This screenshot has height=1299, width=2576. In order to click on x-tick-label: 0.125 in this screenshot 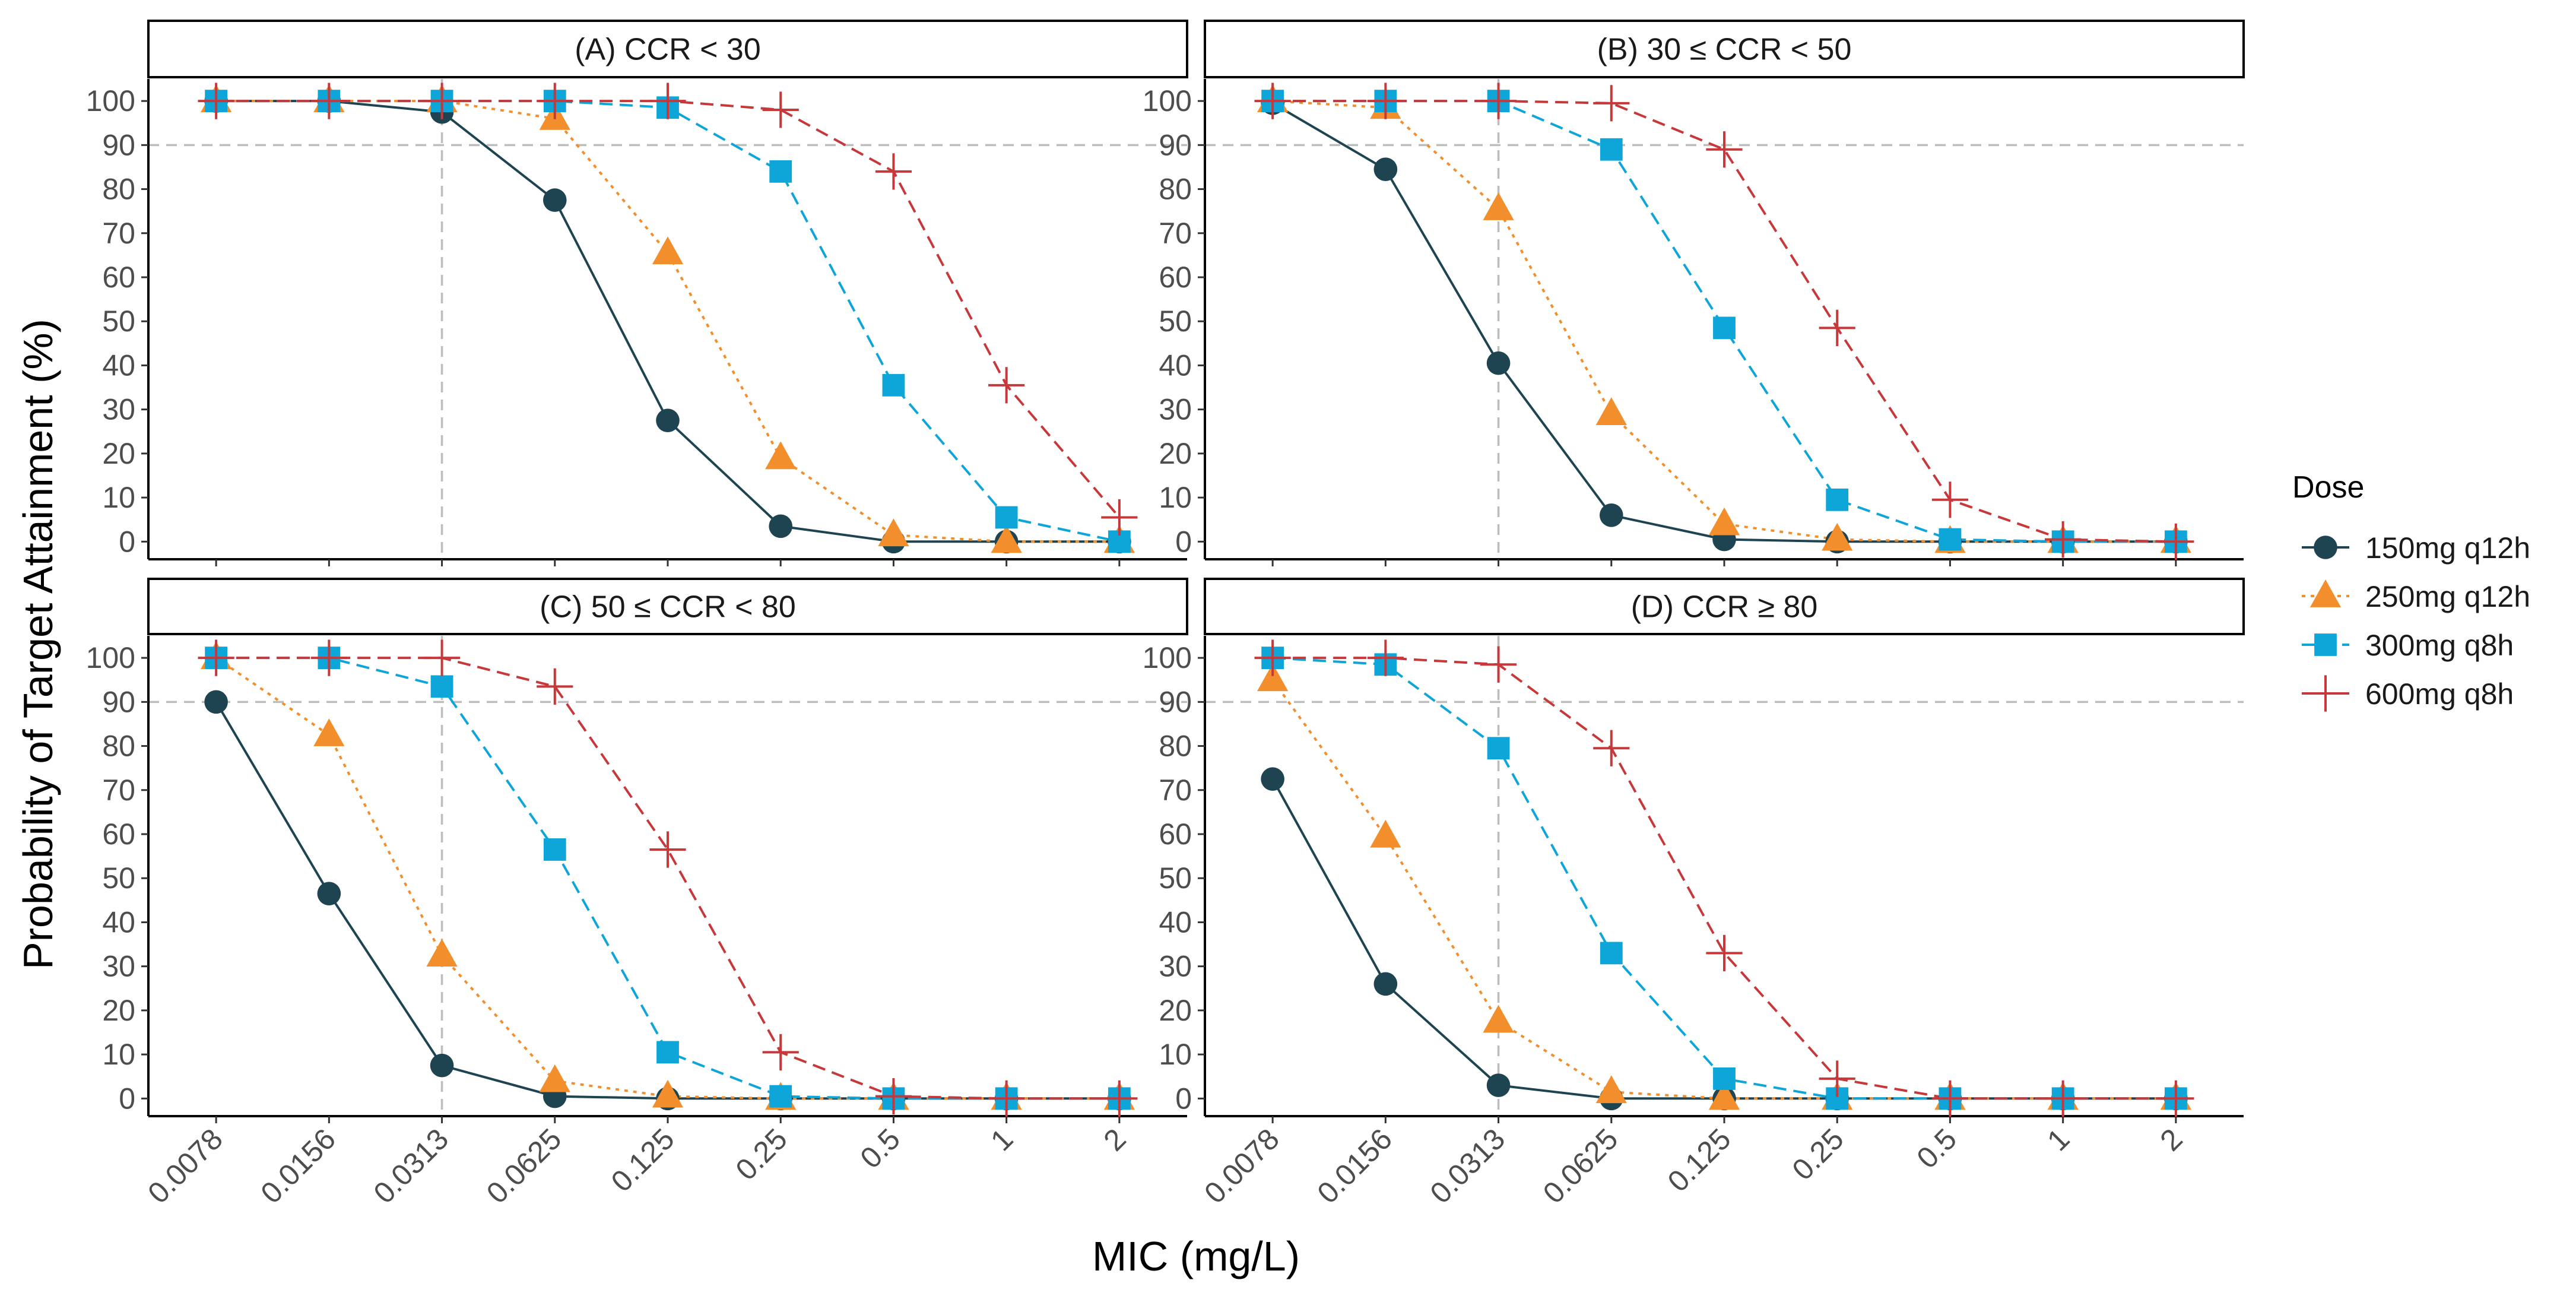, I will do `click(643, 1160)`.